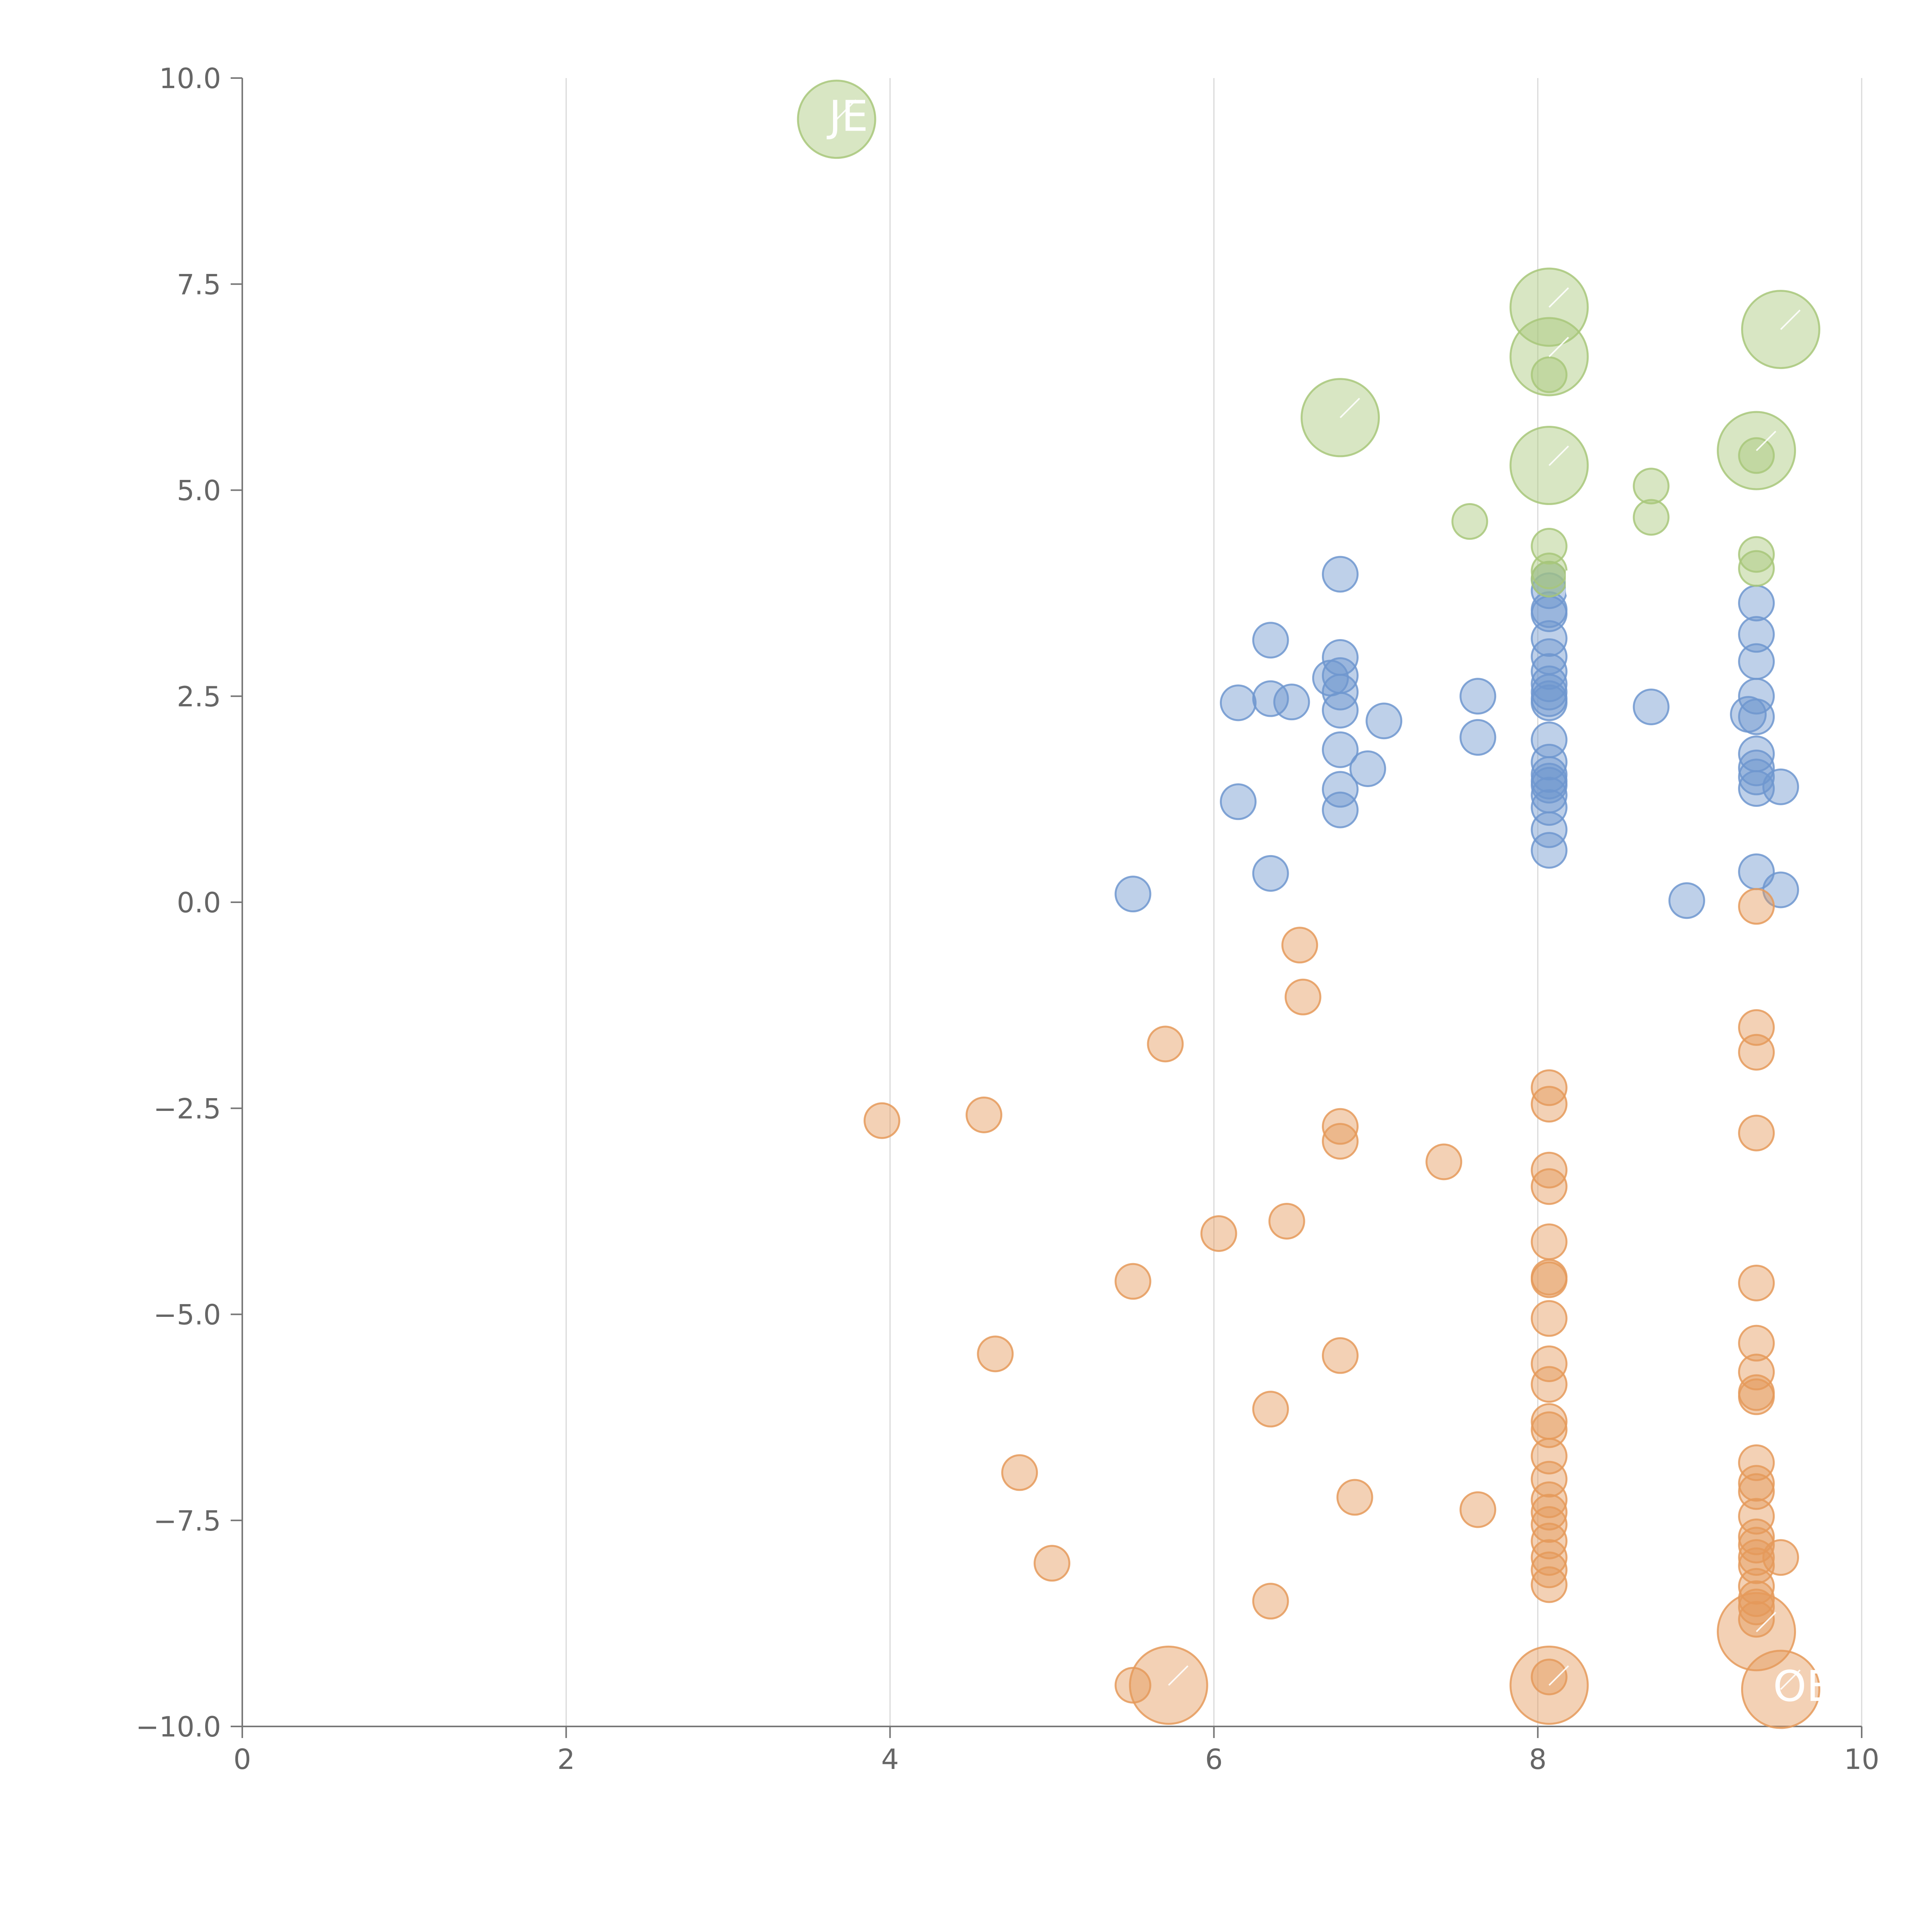 This screenshot has width=1932, height=1932. I want to click on y-tick-label: −10.0, so click(178, 1727).